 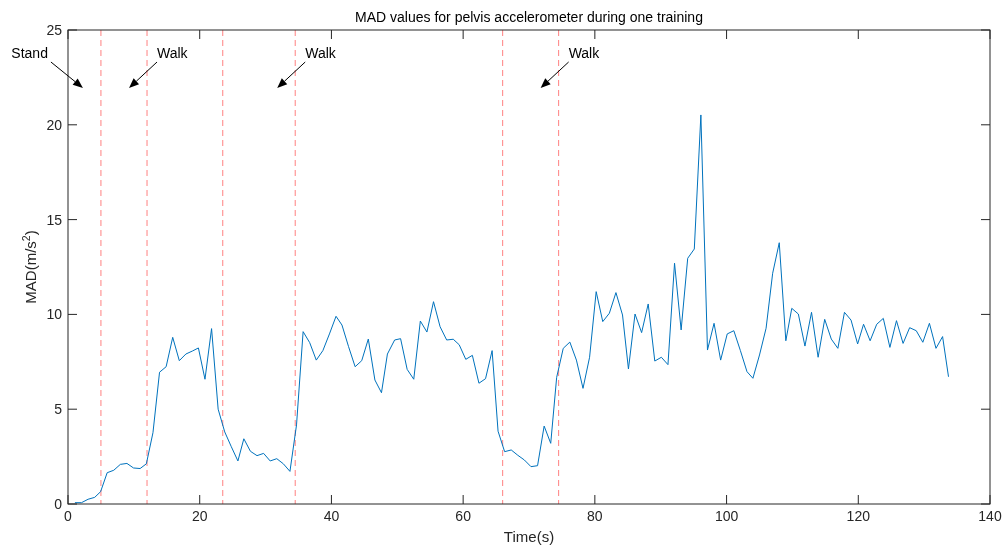 I want to click on y-tick-label: 10, so click(x=54, y=314).